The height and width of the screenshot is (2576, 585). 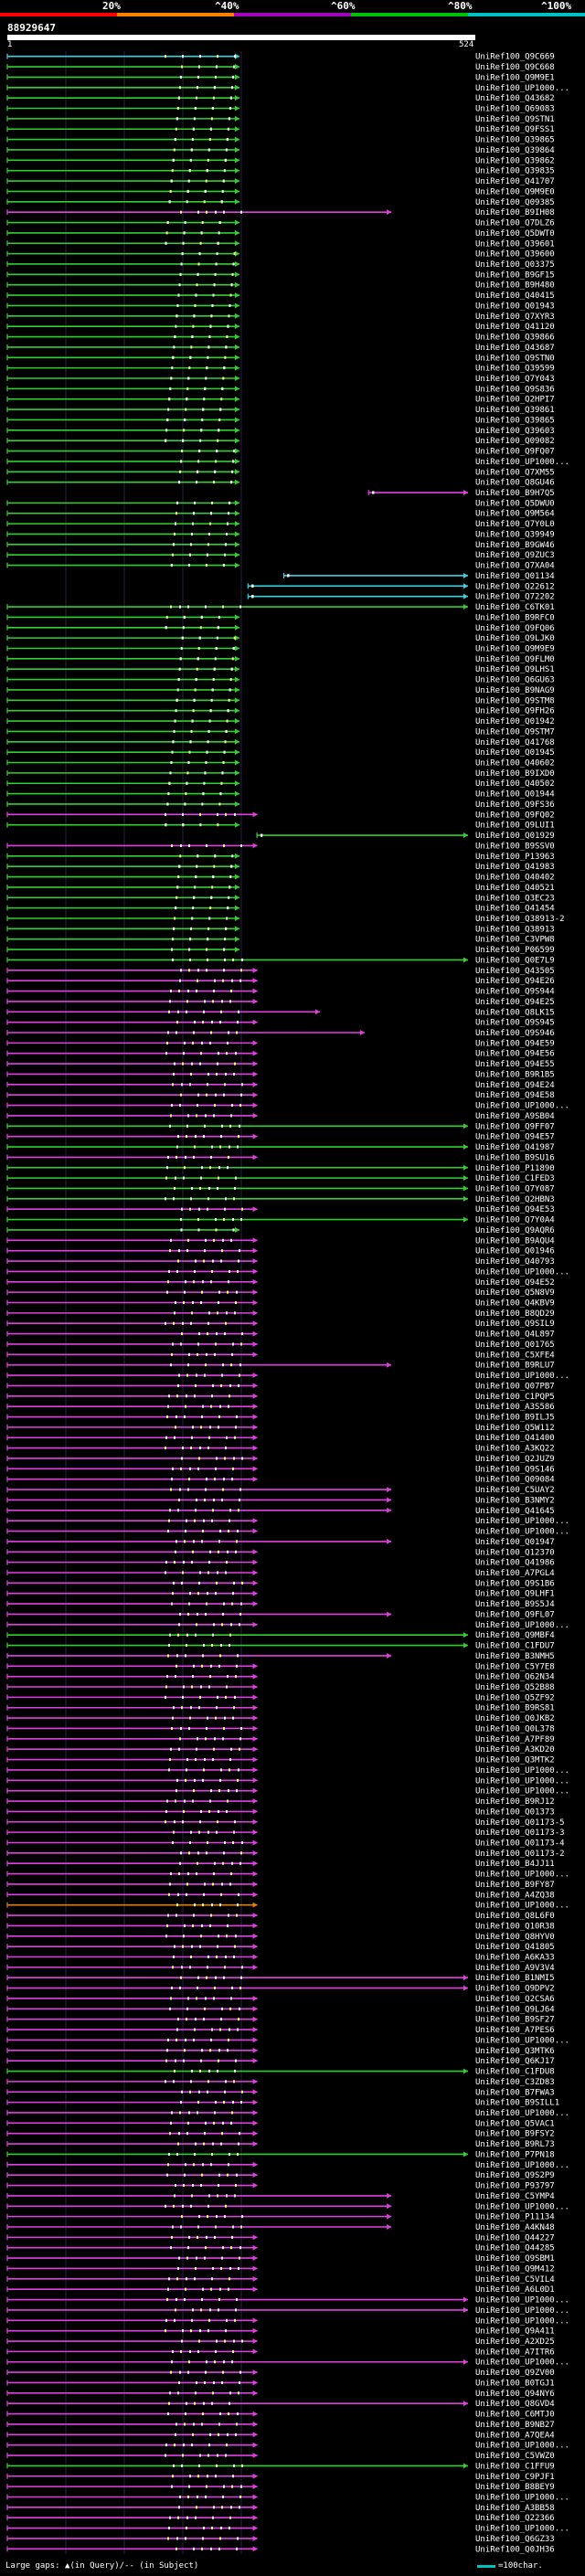 I want to click on hit-label: UniRef100_Q40502, so click(x=515, y=784).